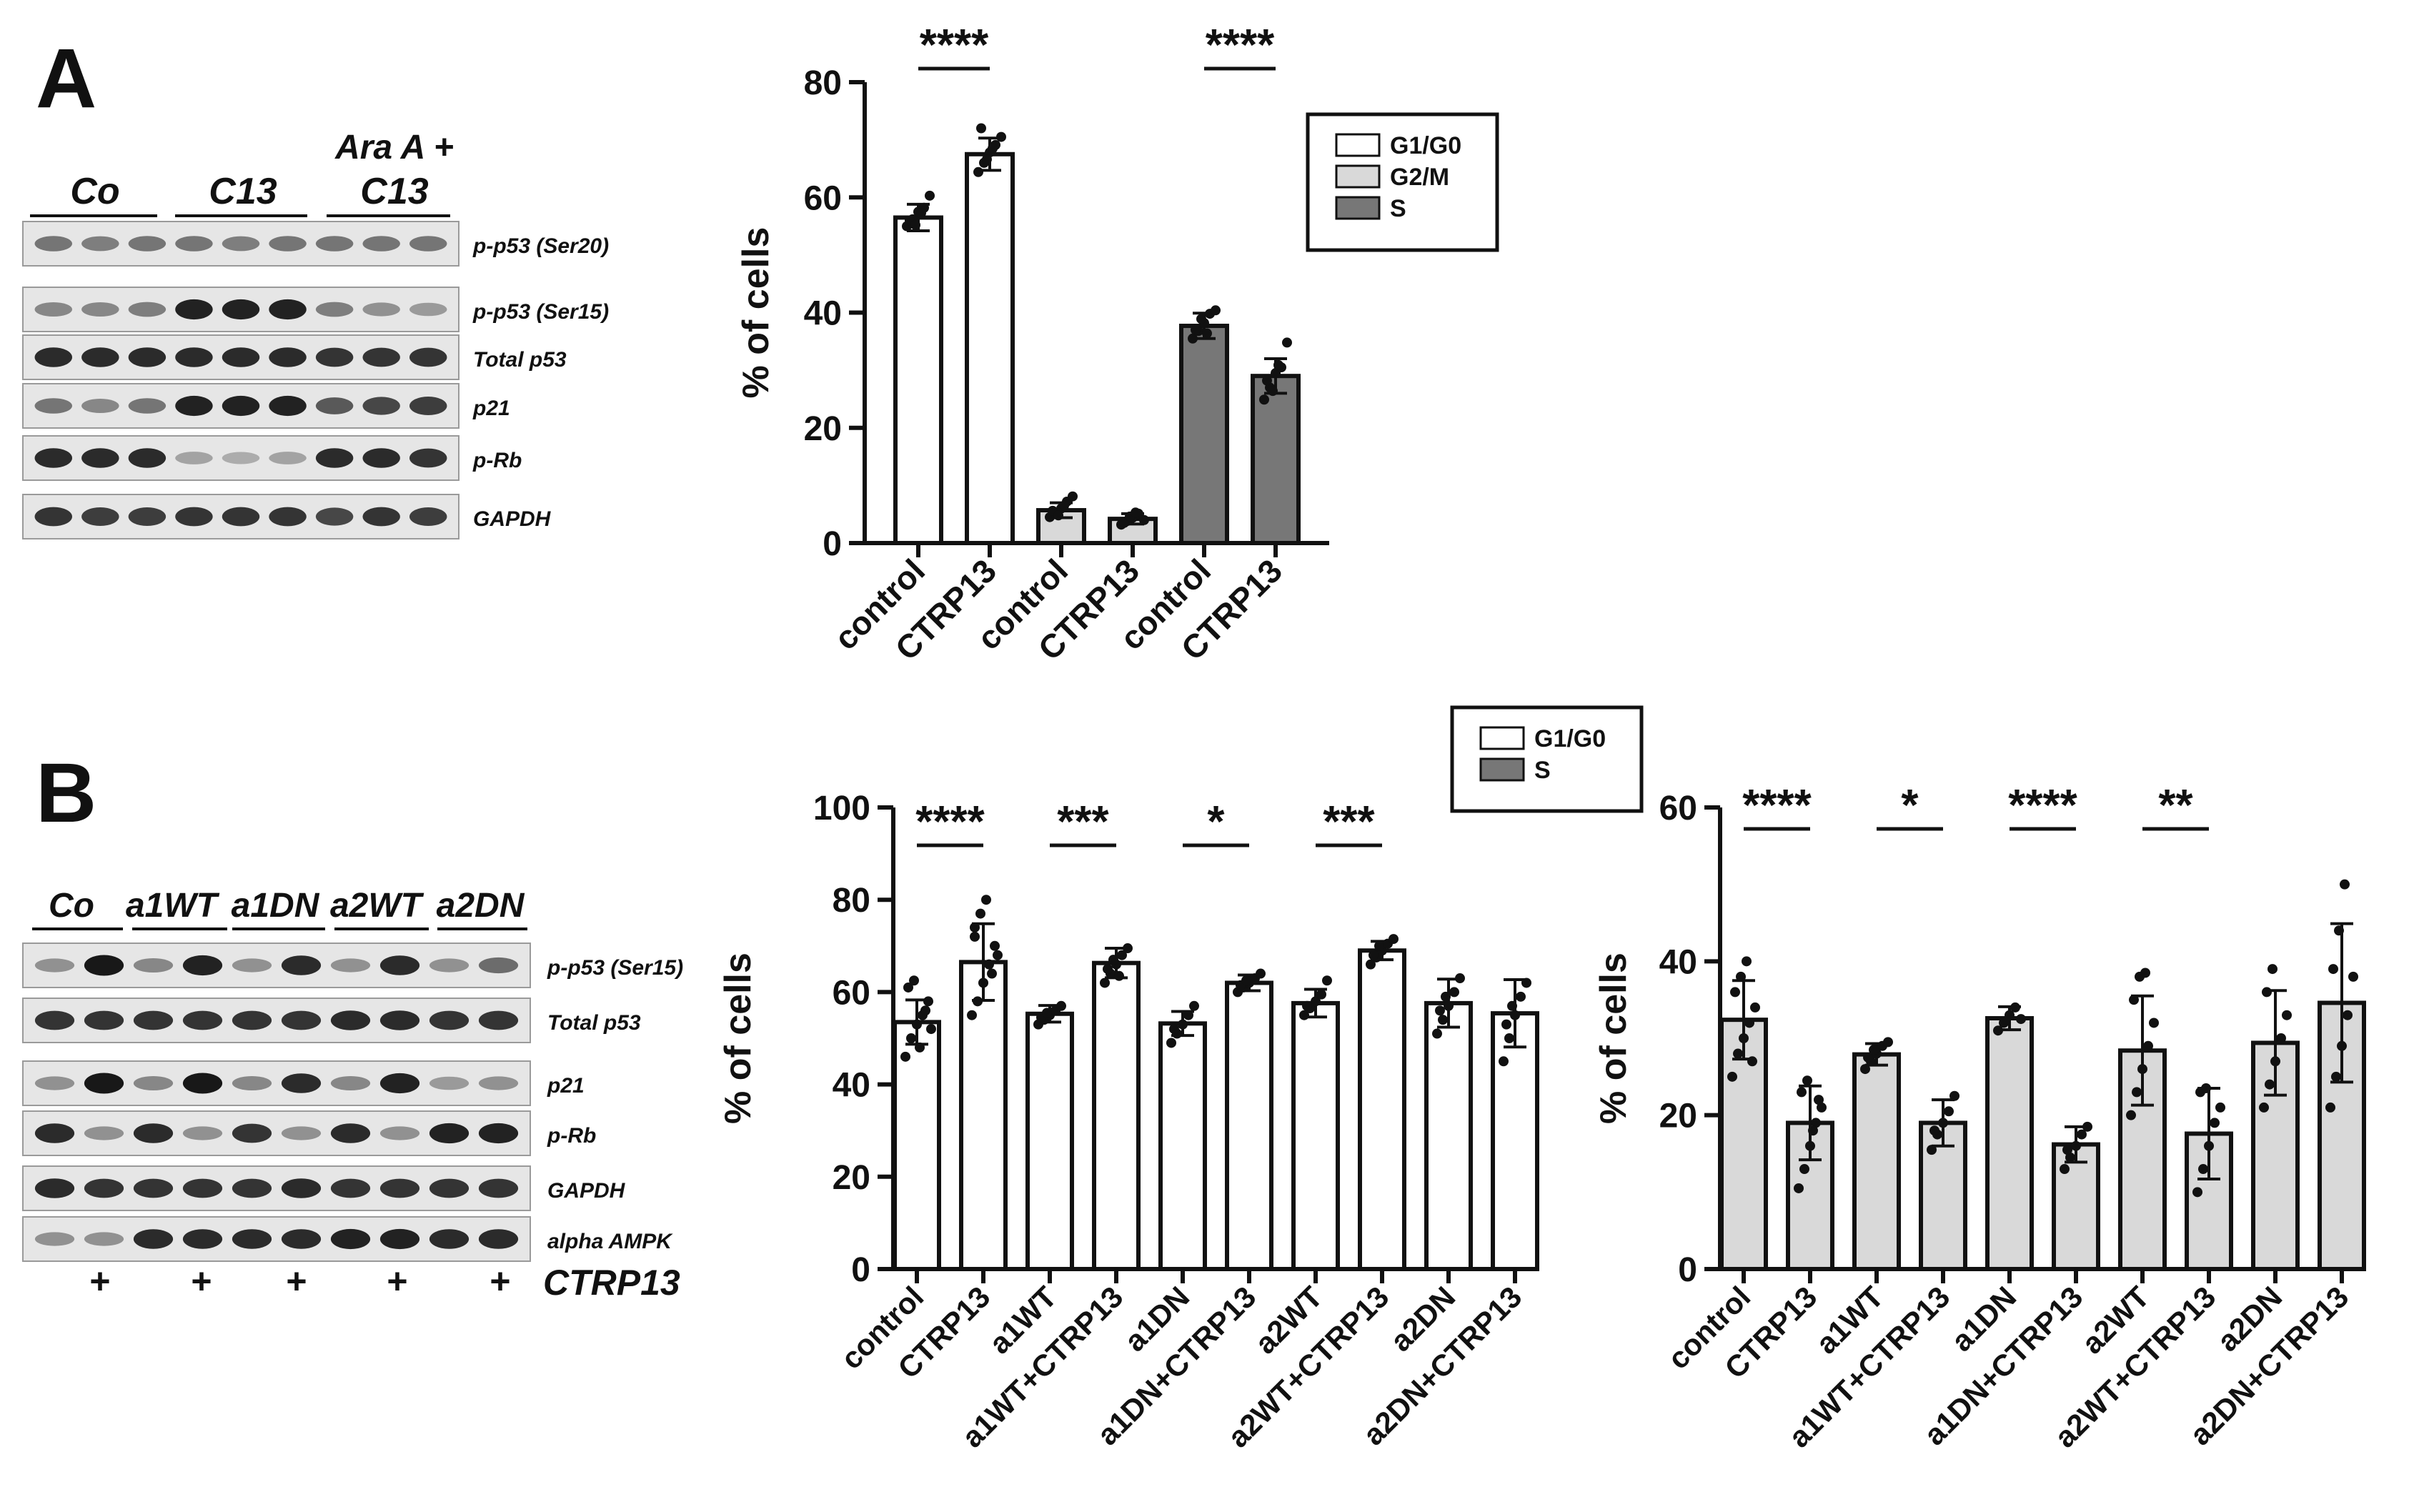 This screenshot has height=1512, width=2429. I want to click on panel-a-letter: A, so click(66, 78).